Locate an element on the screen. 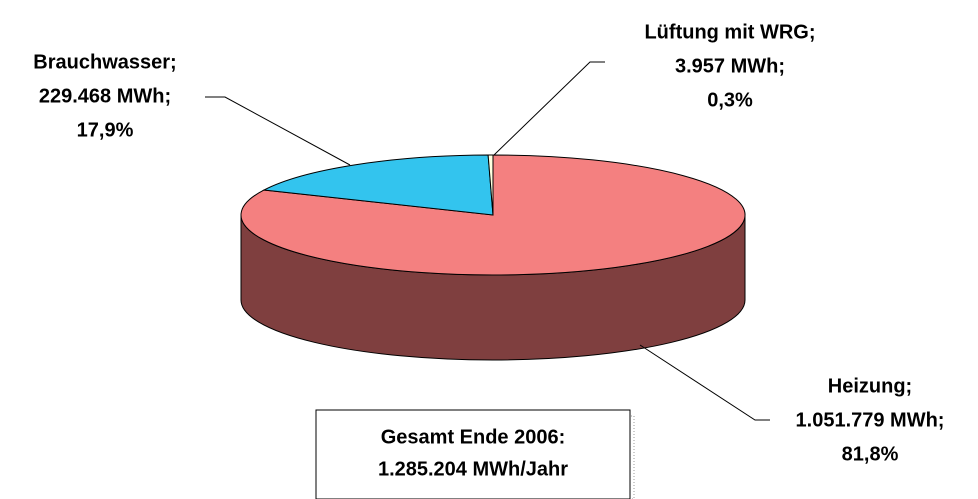 The height and width of the screenshot is (499, 978). label-percent: 0,3% is located at coordinates (730, 100).